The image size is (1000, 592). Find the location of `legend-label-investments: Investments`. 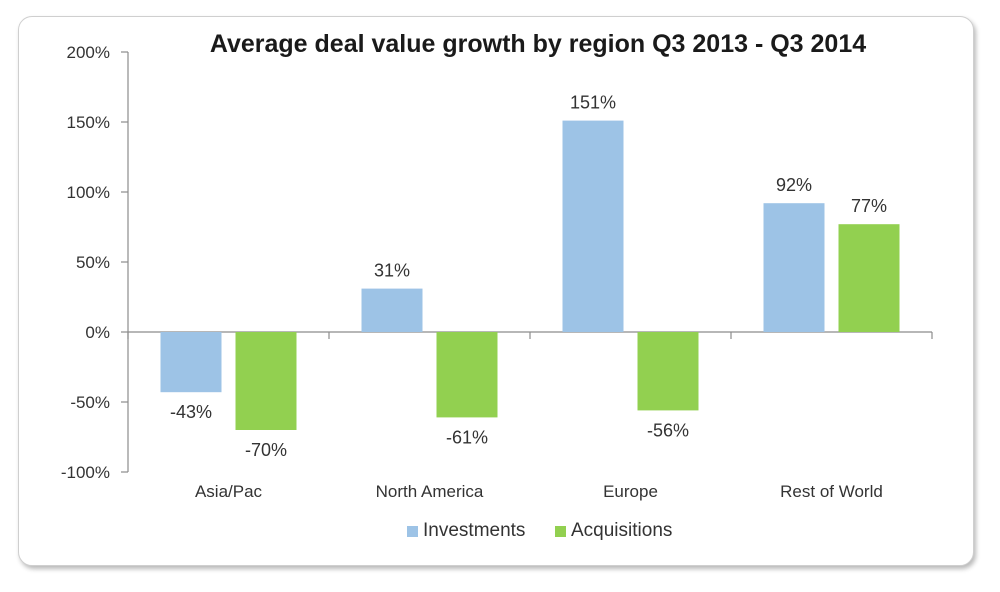

legend-label-investments: Investments is located at coordinates (474, 530).